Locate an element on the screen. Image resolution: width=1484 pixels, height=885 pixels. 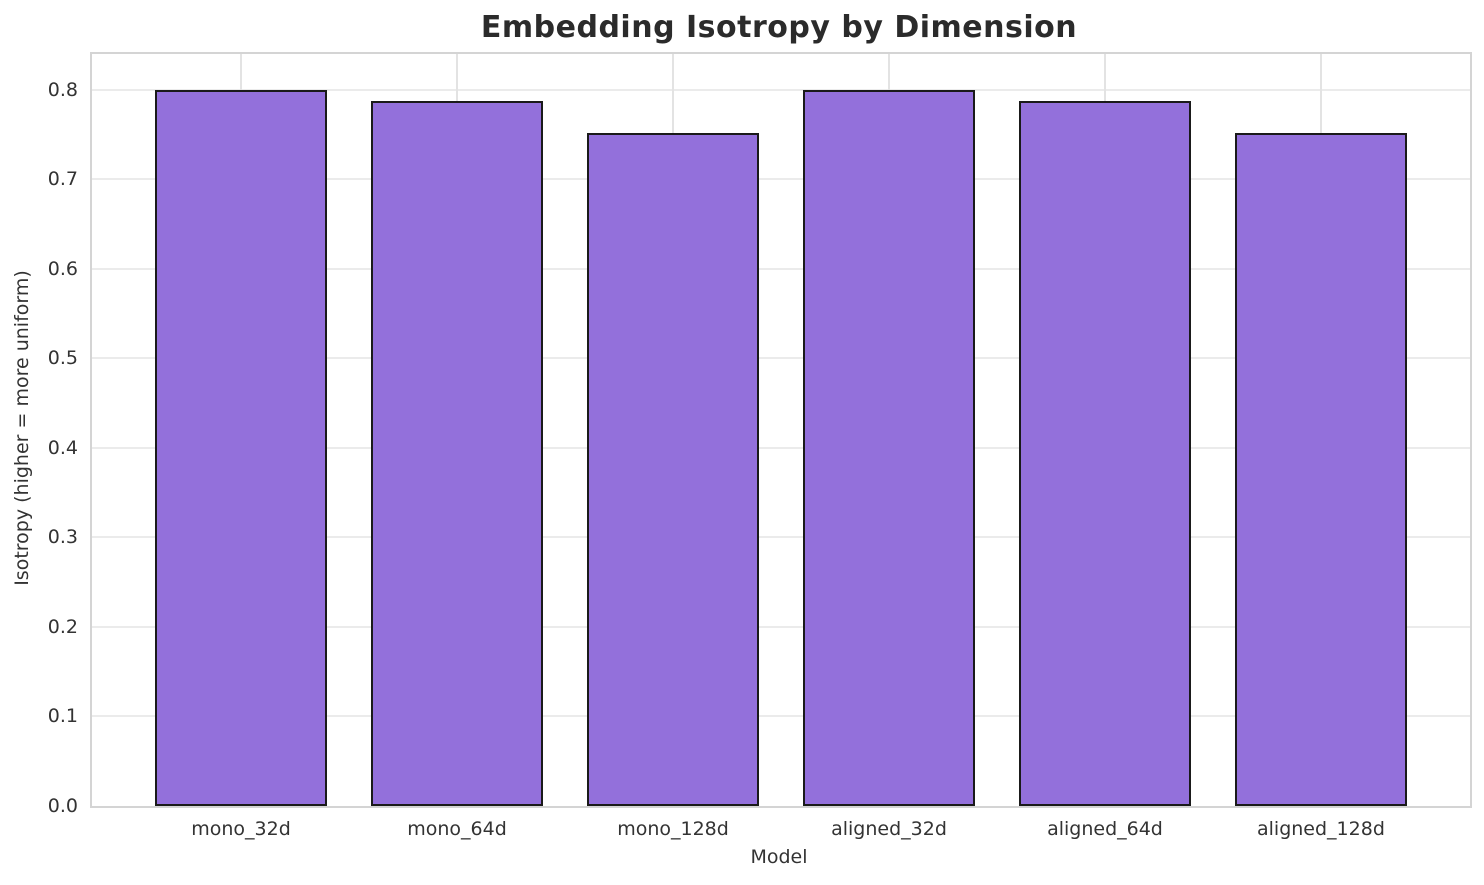
y-tick-label: 0.5 is located at coordinates (62, 358).